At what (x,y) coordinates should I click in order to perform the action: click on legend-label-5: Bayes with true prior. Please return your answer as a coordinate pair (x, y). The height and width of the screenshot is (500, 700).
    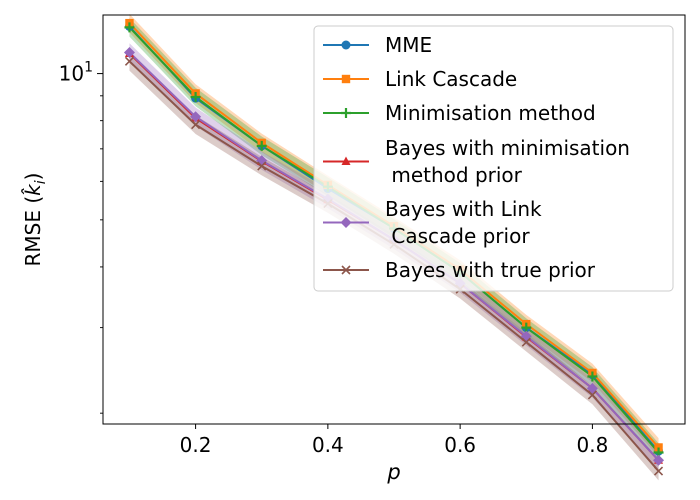
    Looking at the image, I should click on (490, 270).